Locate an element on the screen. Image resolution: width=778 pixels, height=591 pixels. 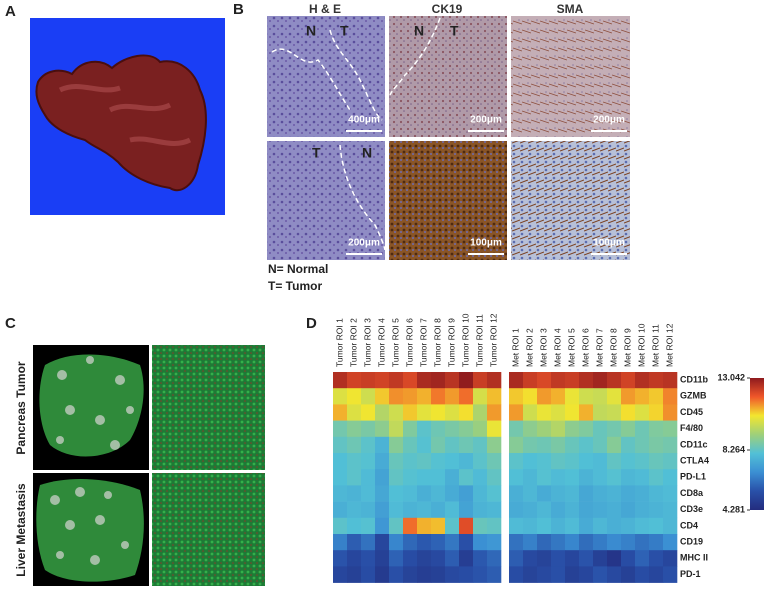
tissue-section is located at coordinates (90, 530).